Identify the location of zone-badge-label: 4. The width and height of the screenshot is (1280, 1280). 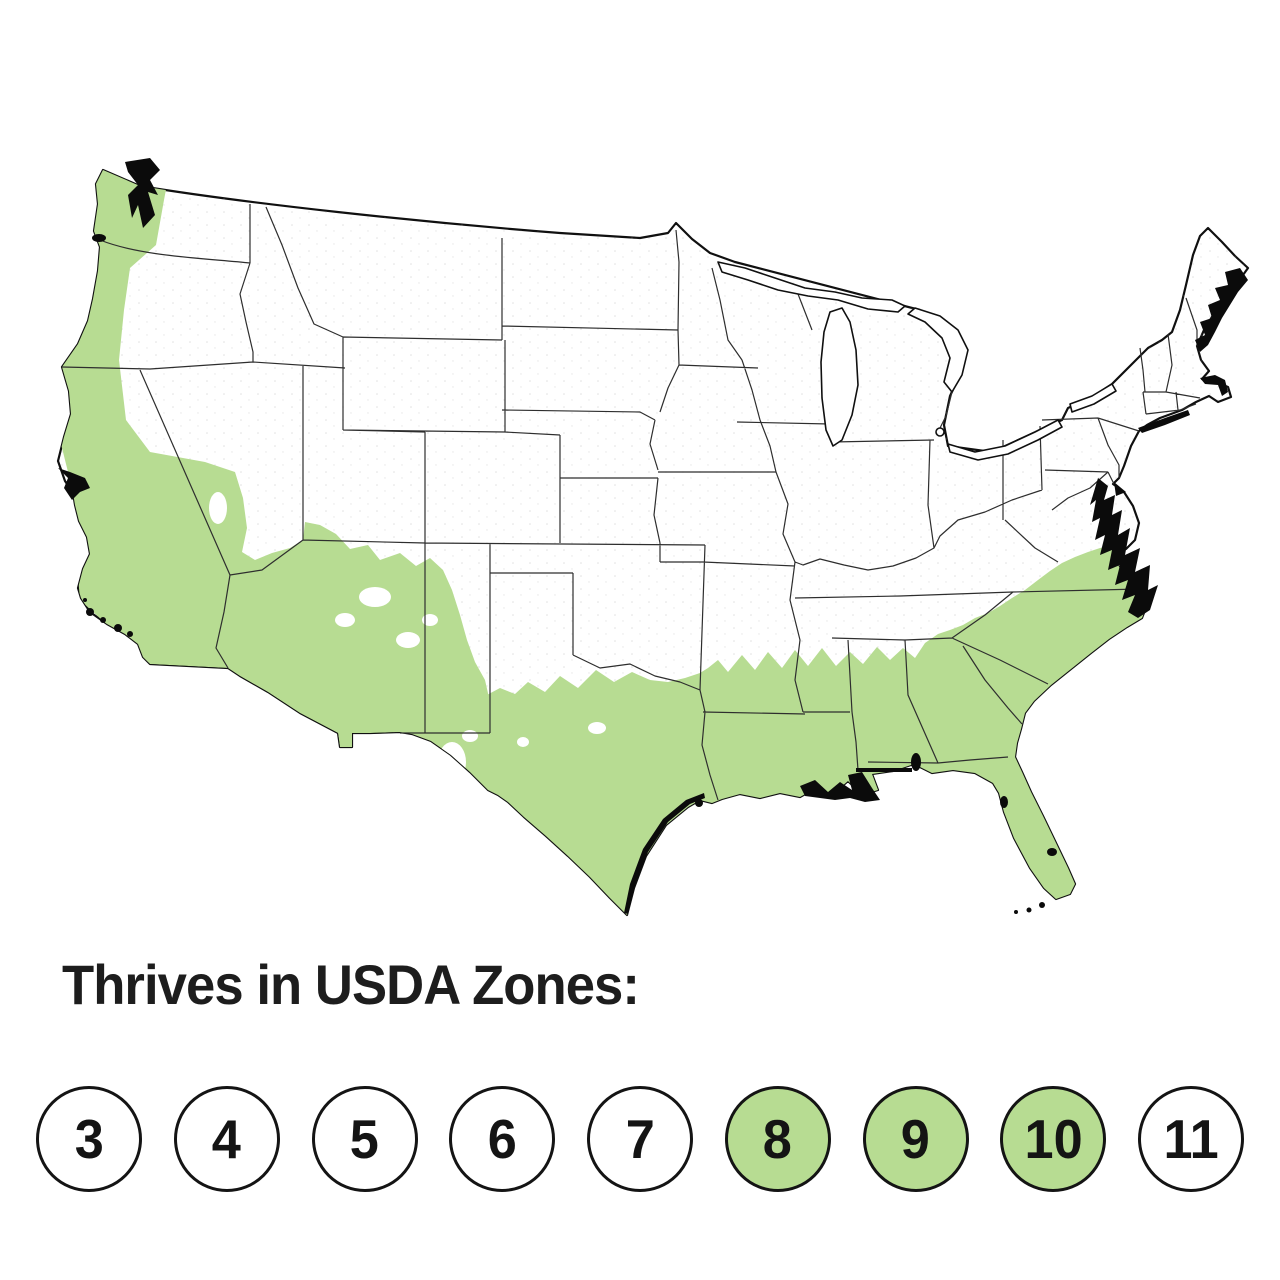
(227, 1139).